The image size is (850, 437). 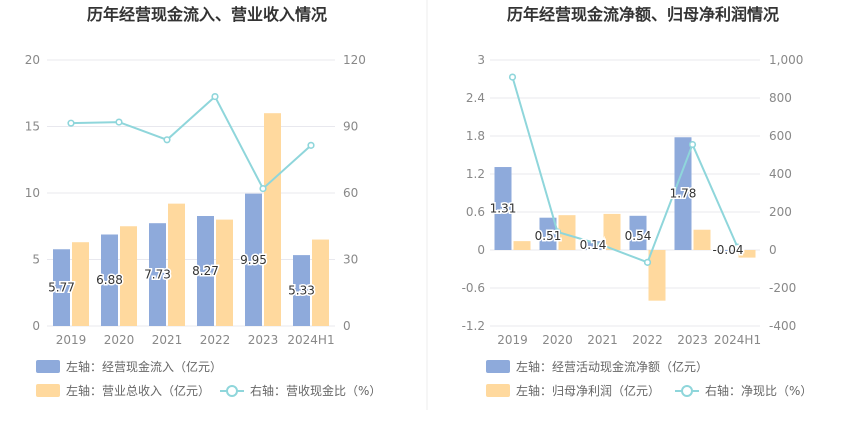 I want to click on right-axis-tick-label: 600, so click(x=780, y=136).